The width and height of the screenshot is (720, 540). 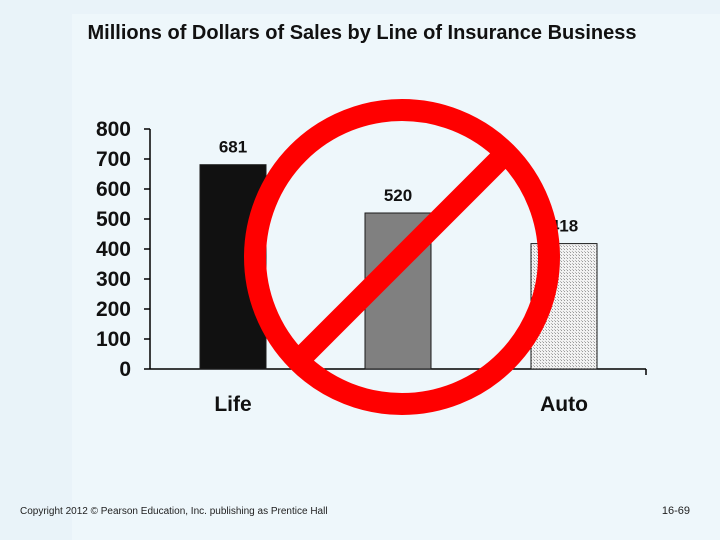 I want to click on y-tick-label: 600, so click(x=113, y=189).